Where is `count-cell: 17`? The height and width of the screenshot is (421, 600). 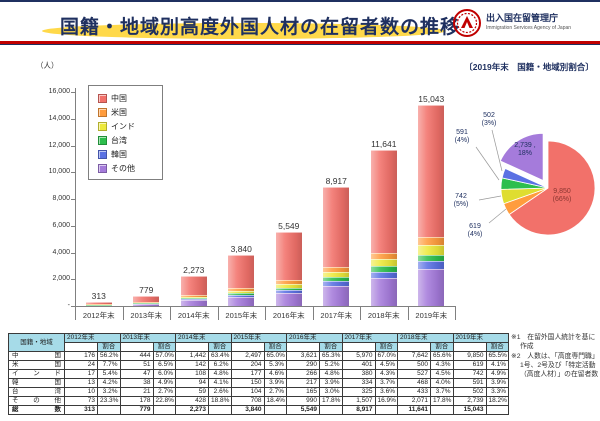
count-cell: 17 is located at coordinates (81, 374).